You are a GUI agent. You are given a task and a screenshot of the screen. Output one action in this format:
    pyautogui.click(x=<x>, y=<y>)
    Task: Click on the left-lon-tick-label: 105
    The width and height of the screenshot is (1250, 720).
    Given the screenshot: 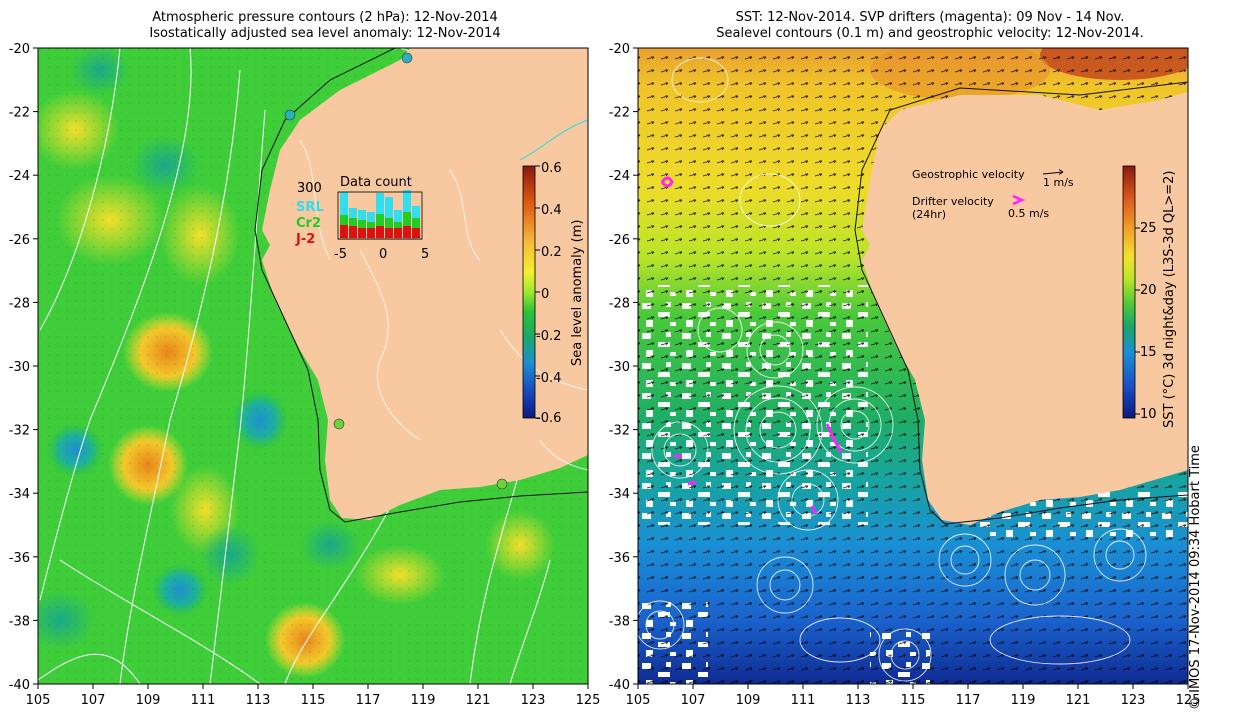 What is the action you would take?
    pyautogui.click(x=38, y=700)
    